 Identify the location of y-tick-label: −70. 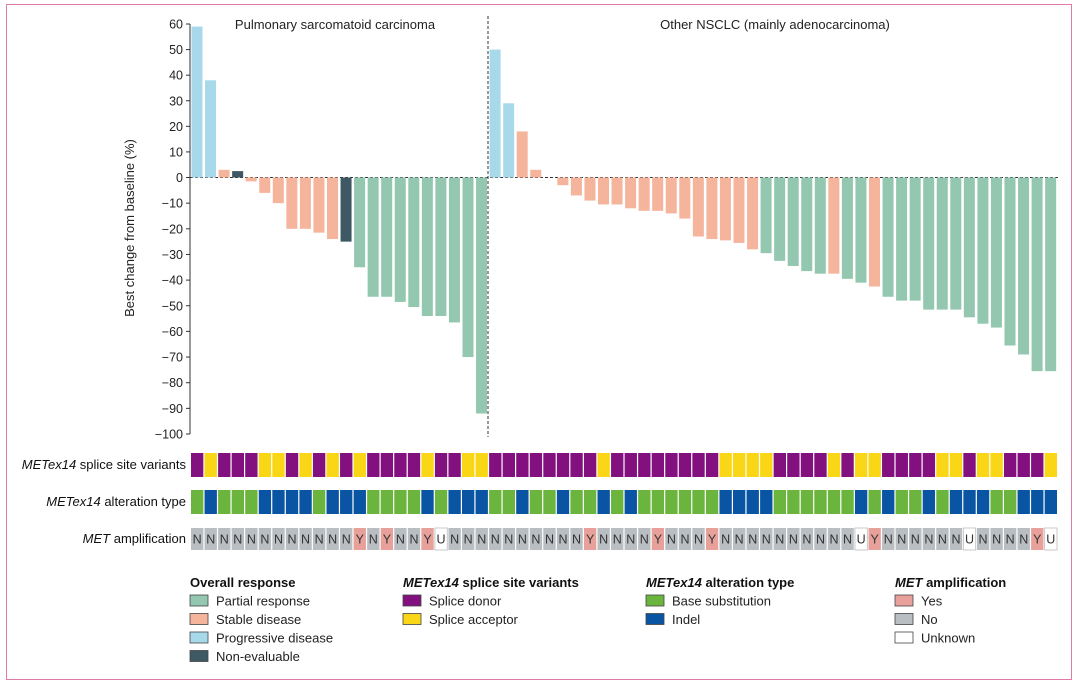
(172, 358).